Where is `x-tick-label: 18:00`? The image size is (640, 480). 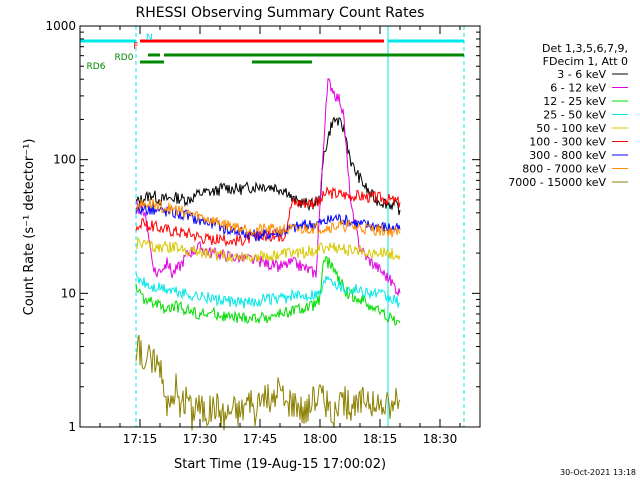 x-tick-label: 18:00 is located at coordinates (320, 439).